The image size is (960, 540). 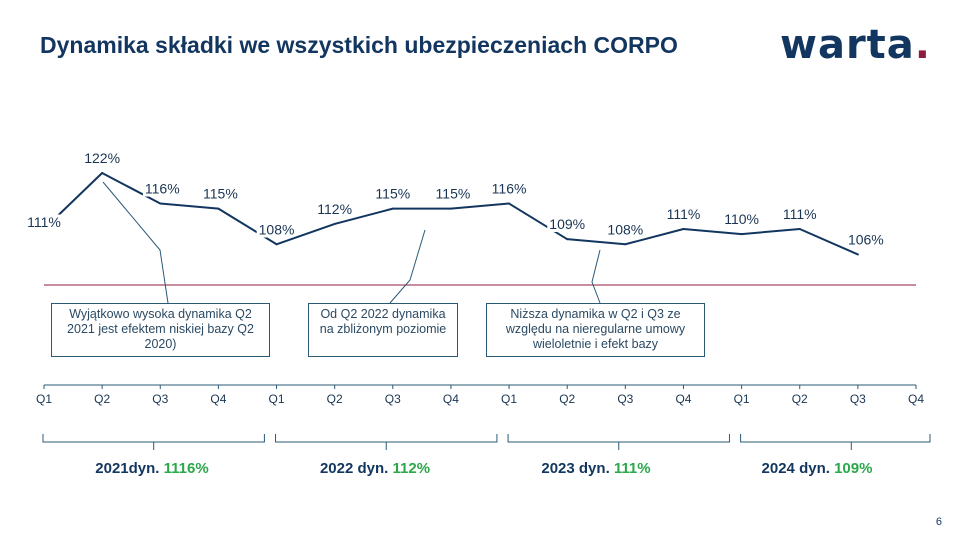 What do you see at coordinates (866, 239) in the screenshot?
I see `data-label: 106%` at bounding box center [866, 239].